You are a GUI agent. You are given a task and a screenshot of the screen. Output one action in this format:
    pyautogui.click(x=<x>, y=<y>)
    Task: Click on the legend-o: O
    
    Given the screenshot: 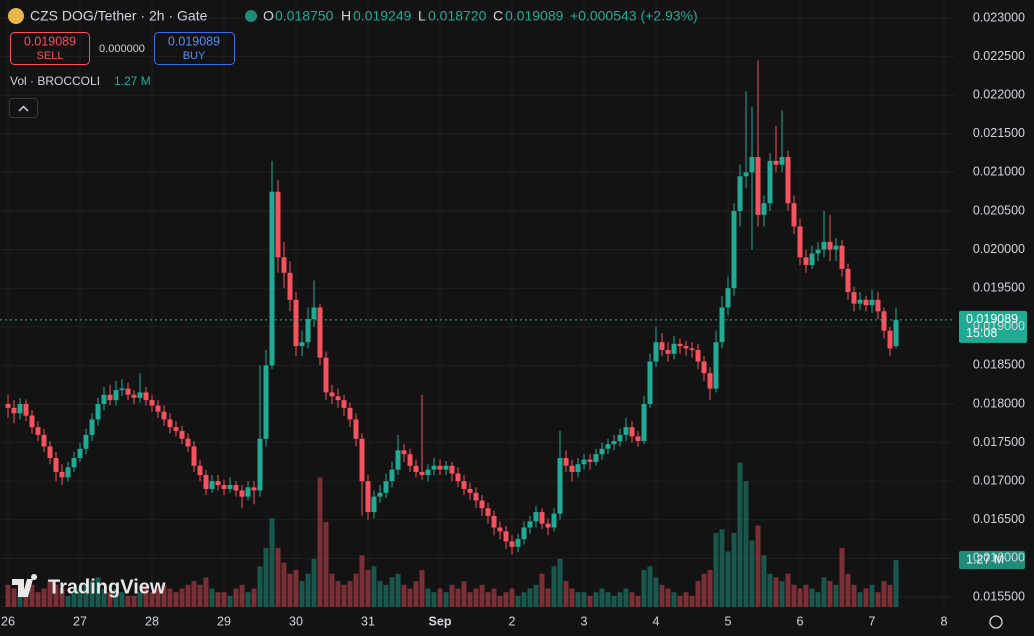 What is the action you would take?
    pyautogui.click(x=268, y=16)
    